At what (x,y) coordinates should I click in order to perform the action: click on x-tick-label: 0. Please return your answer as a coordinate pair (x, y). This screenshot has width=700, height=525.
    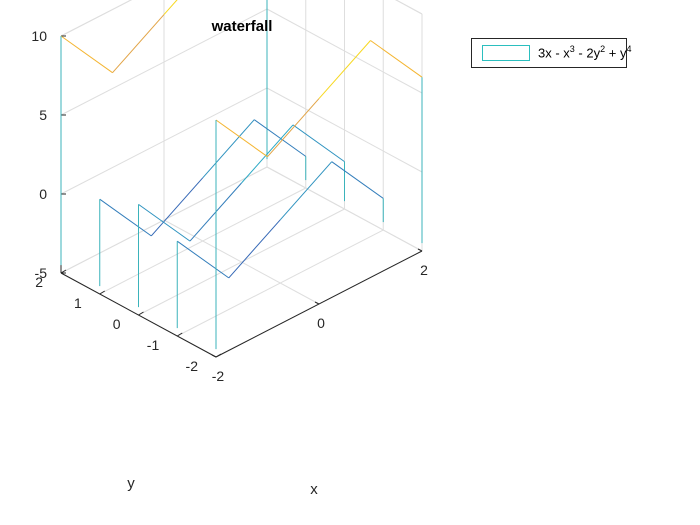
    Looking at the image, I should click on (321, 323).